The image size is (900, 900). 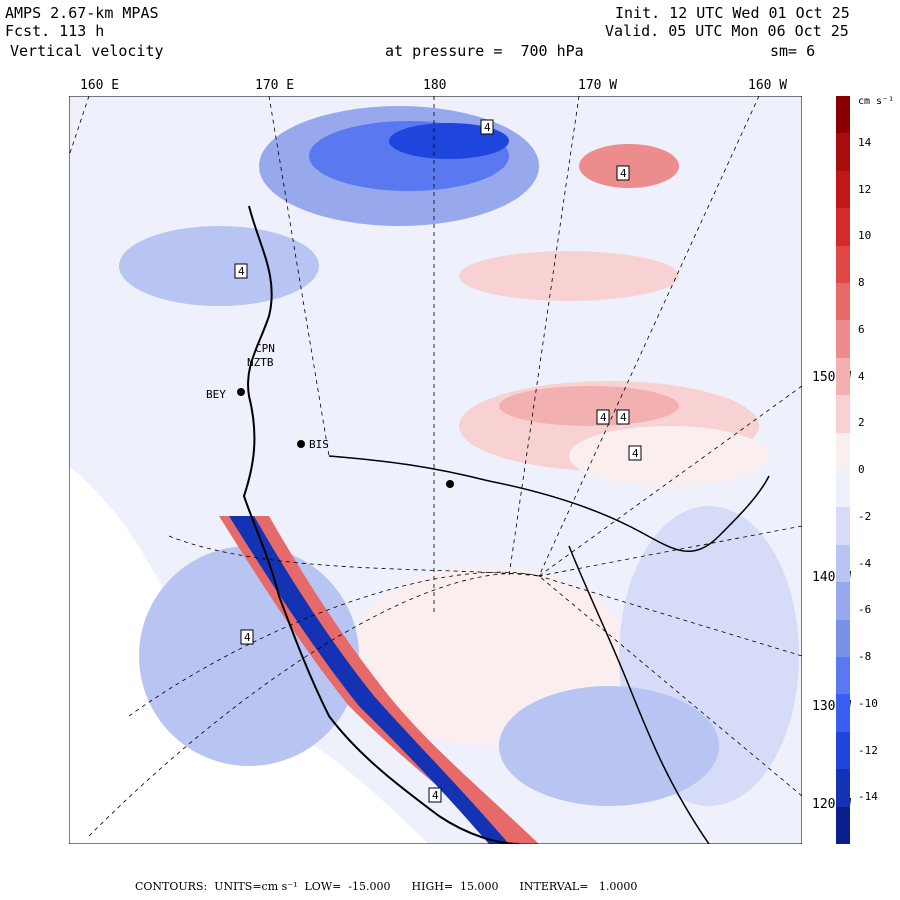 What do you see at coordinates (861, 469) in the screenshot?
I see `colorbar-tick-label: 0` at bounding box center [861, 469].